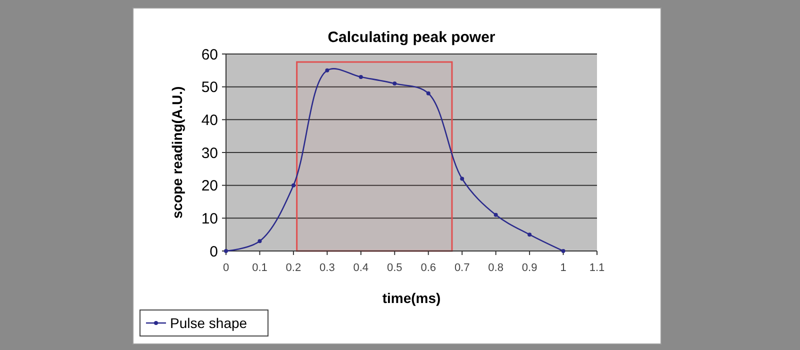 The image size is (800, 350). I want to click on y-tick-label: 50, so click(209, 87).